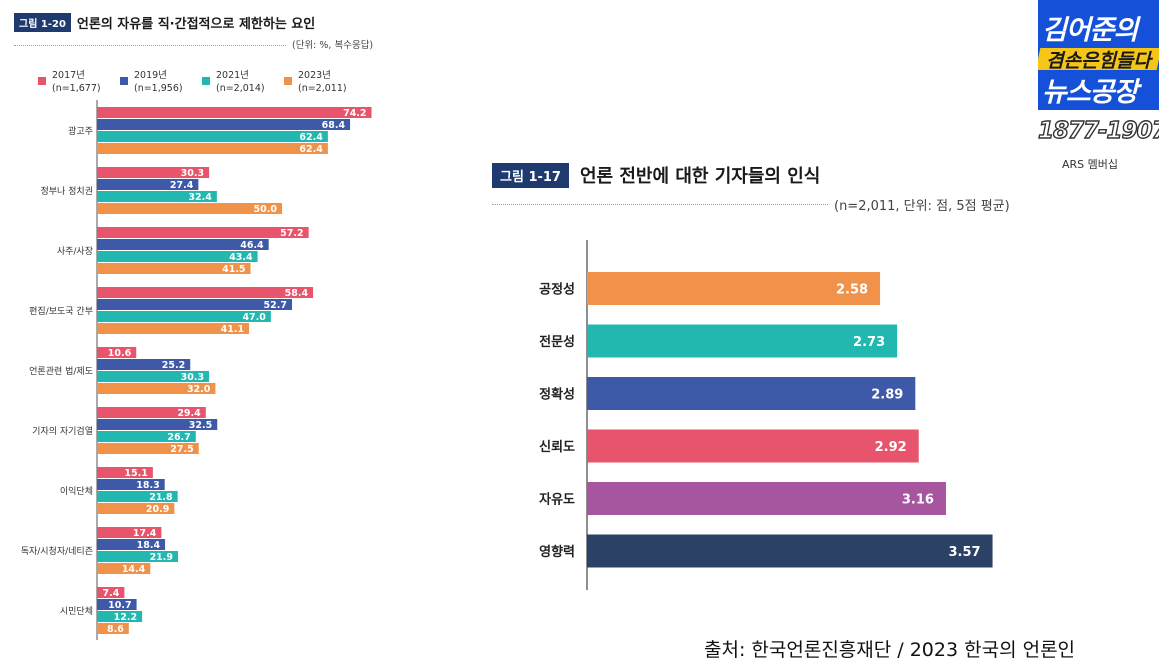 The height and width of the screenshot is (672, 1159). Describe the element at coordinates (178, 437) in the screenshot. I see `data-label: 26.7` at that location.